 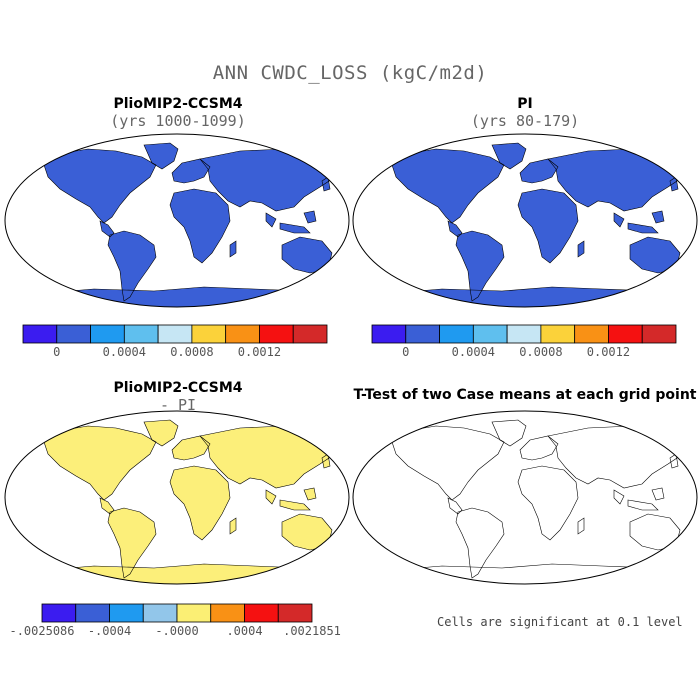 What do you see at coordinates (177, 220) in the screenshot?
I see `map-panel-pliomip2` at bounding box center [177, 220].